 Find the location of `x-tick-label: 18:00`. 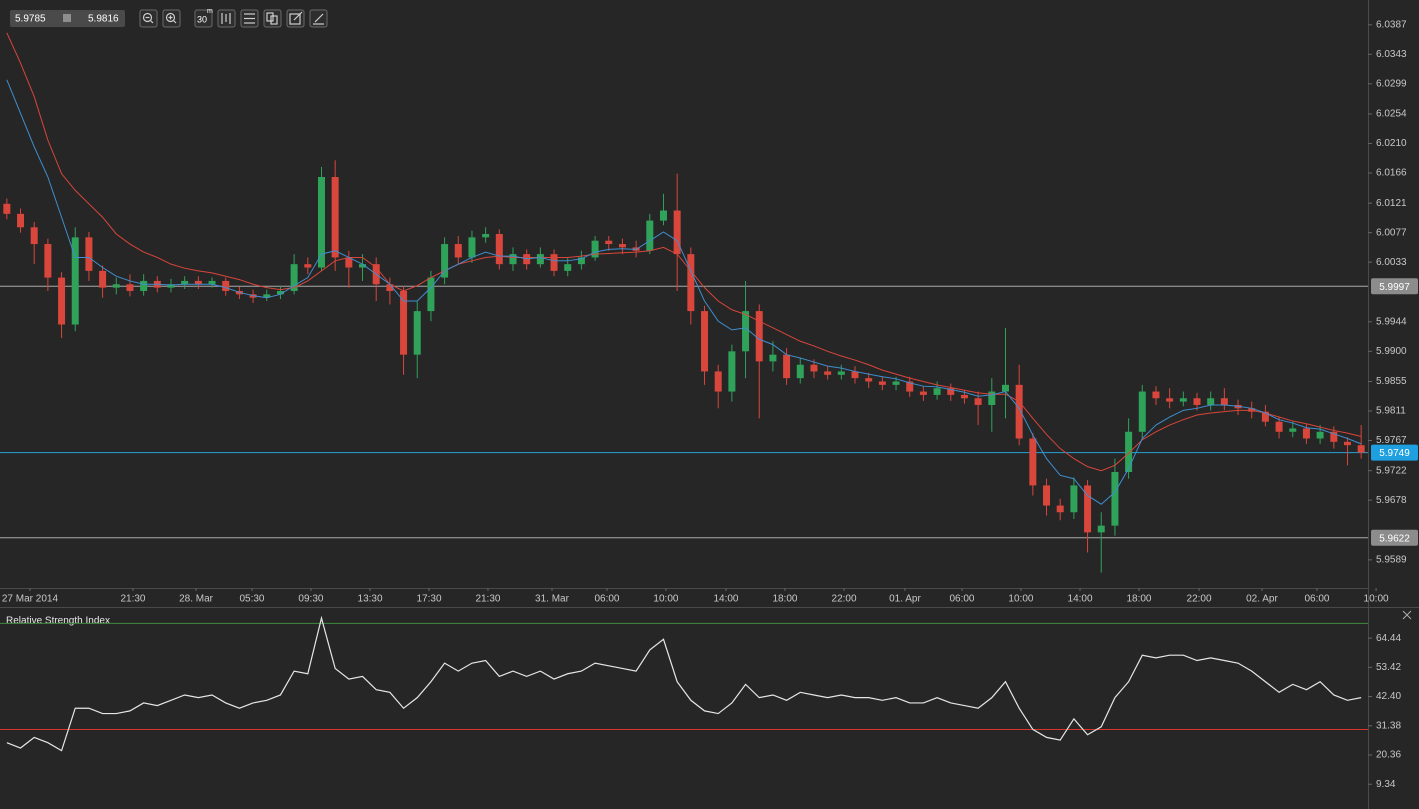

x-tick-label: 18:00 is located at coordinates (1138, 599).